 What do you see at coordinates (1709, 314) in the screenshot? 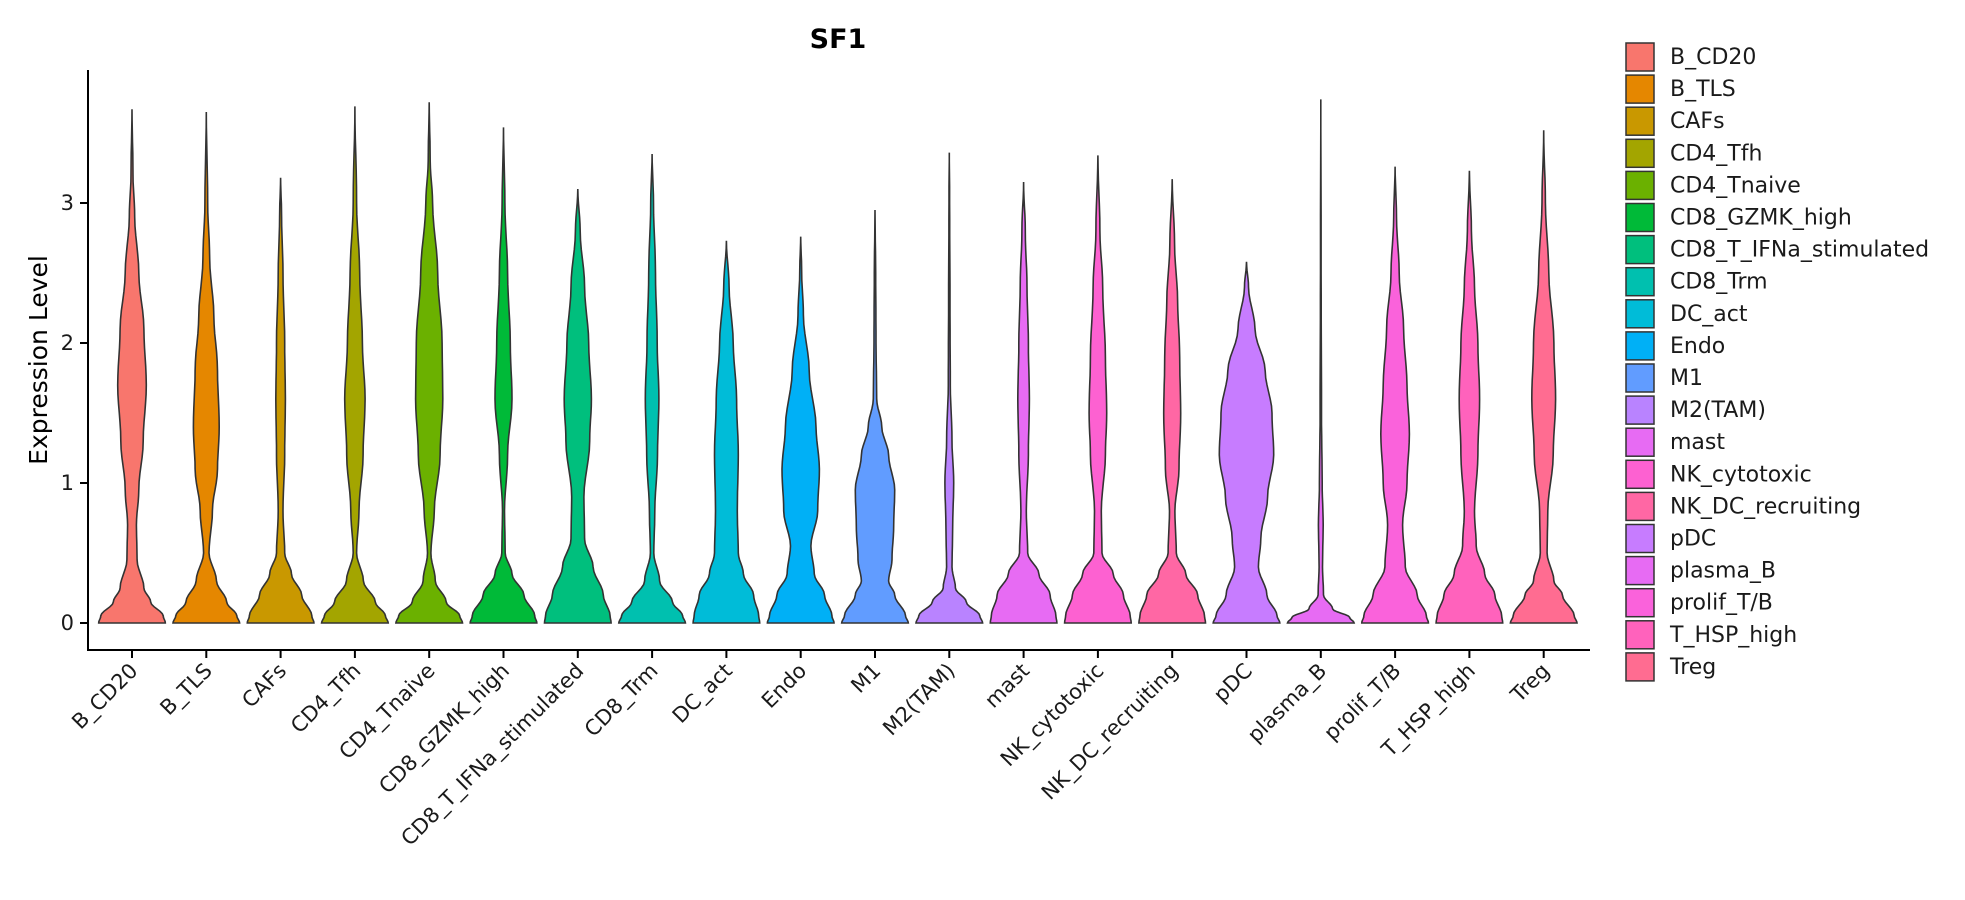
I see `legend-label: DC_act` at bounding box center [1709, 314].